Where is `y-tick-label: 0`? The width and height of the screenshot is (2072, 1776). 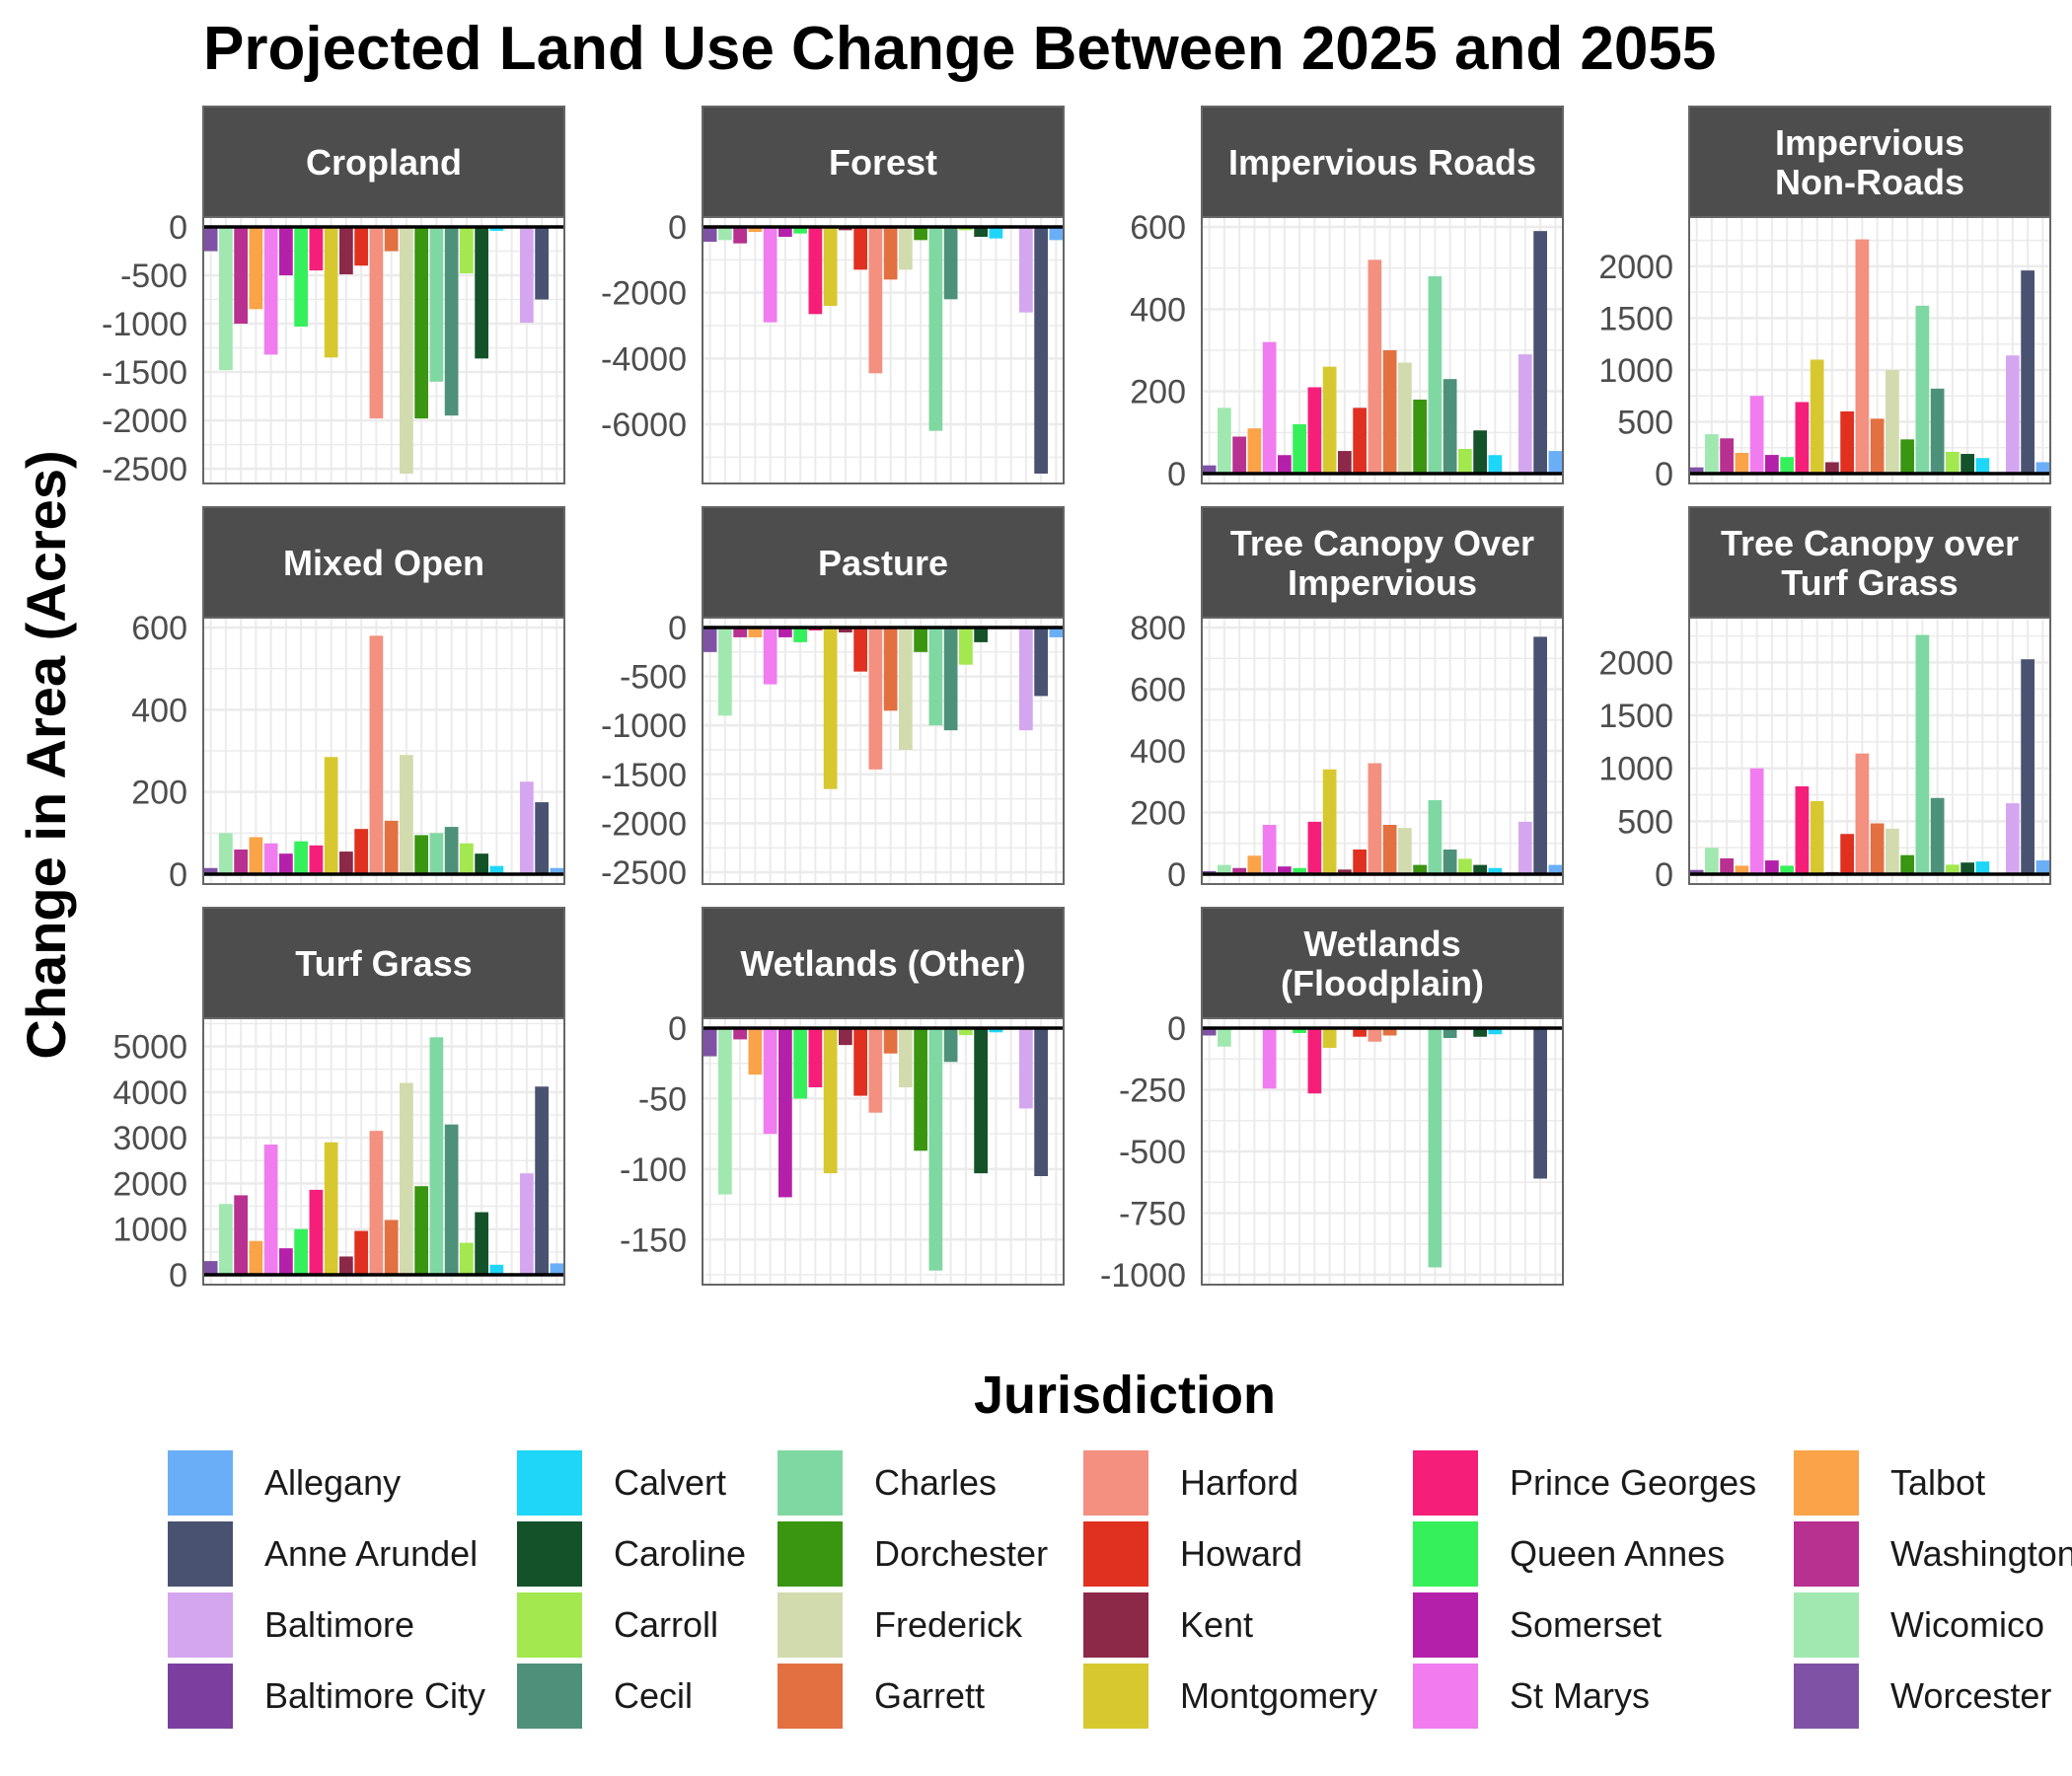 y-tick-label: 0 is located at coordinates (677, 629).